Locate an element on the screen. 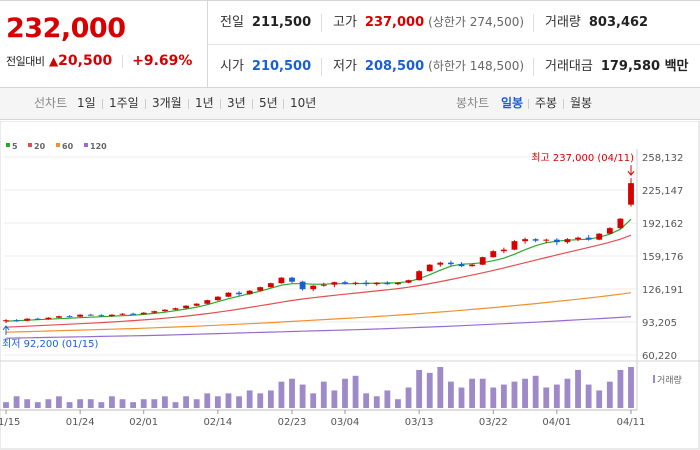  low-value: 208,500 is located at coordinates (394, 66).